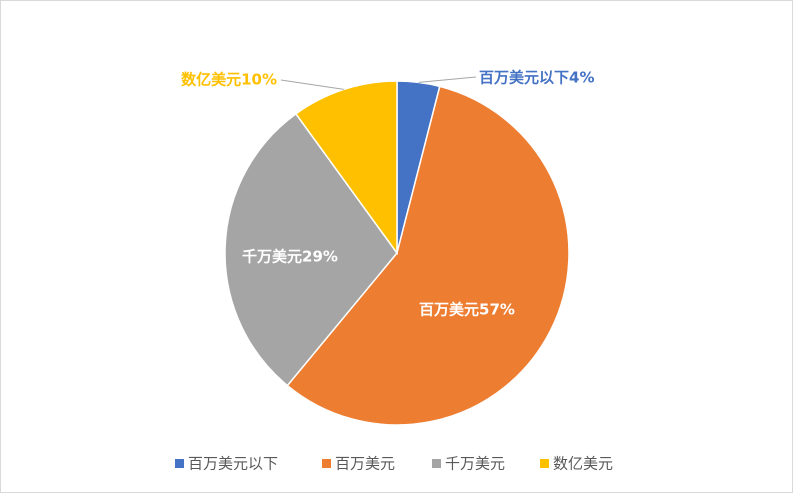 This screenshot has height=493, width=793. What do you see at coordinates (378, 83) in the screenshot?
I see `leader-lines` at bounding box center [378, 83].